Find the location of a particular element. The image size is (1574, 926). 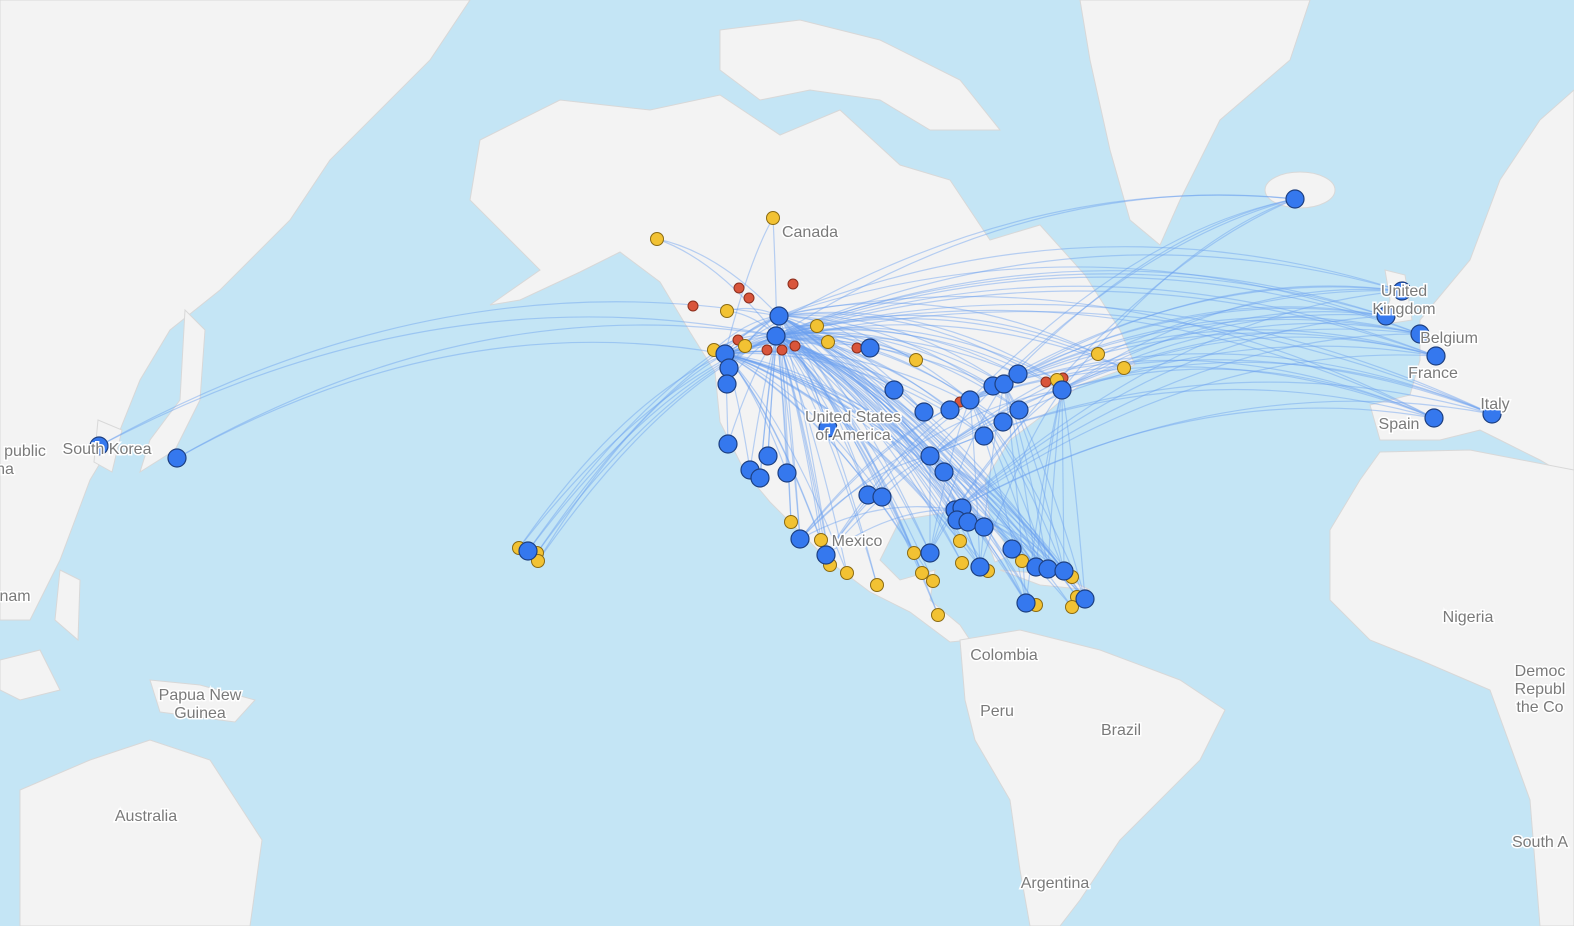

place-label: na is located at coordinates (7, 469).